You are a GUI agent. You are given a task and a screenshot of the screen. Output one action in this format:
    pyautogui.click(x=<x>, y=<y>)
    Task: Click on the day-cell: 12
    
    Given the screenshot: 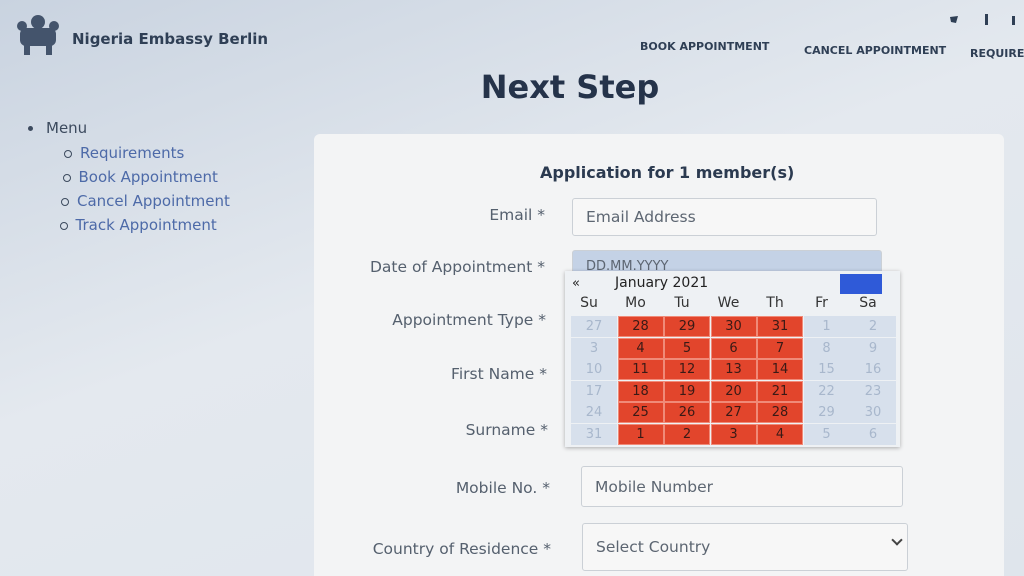 What is the action you would take?
    pyautogui.click(x=687, y=369)
    